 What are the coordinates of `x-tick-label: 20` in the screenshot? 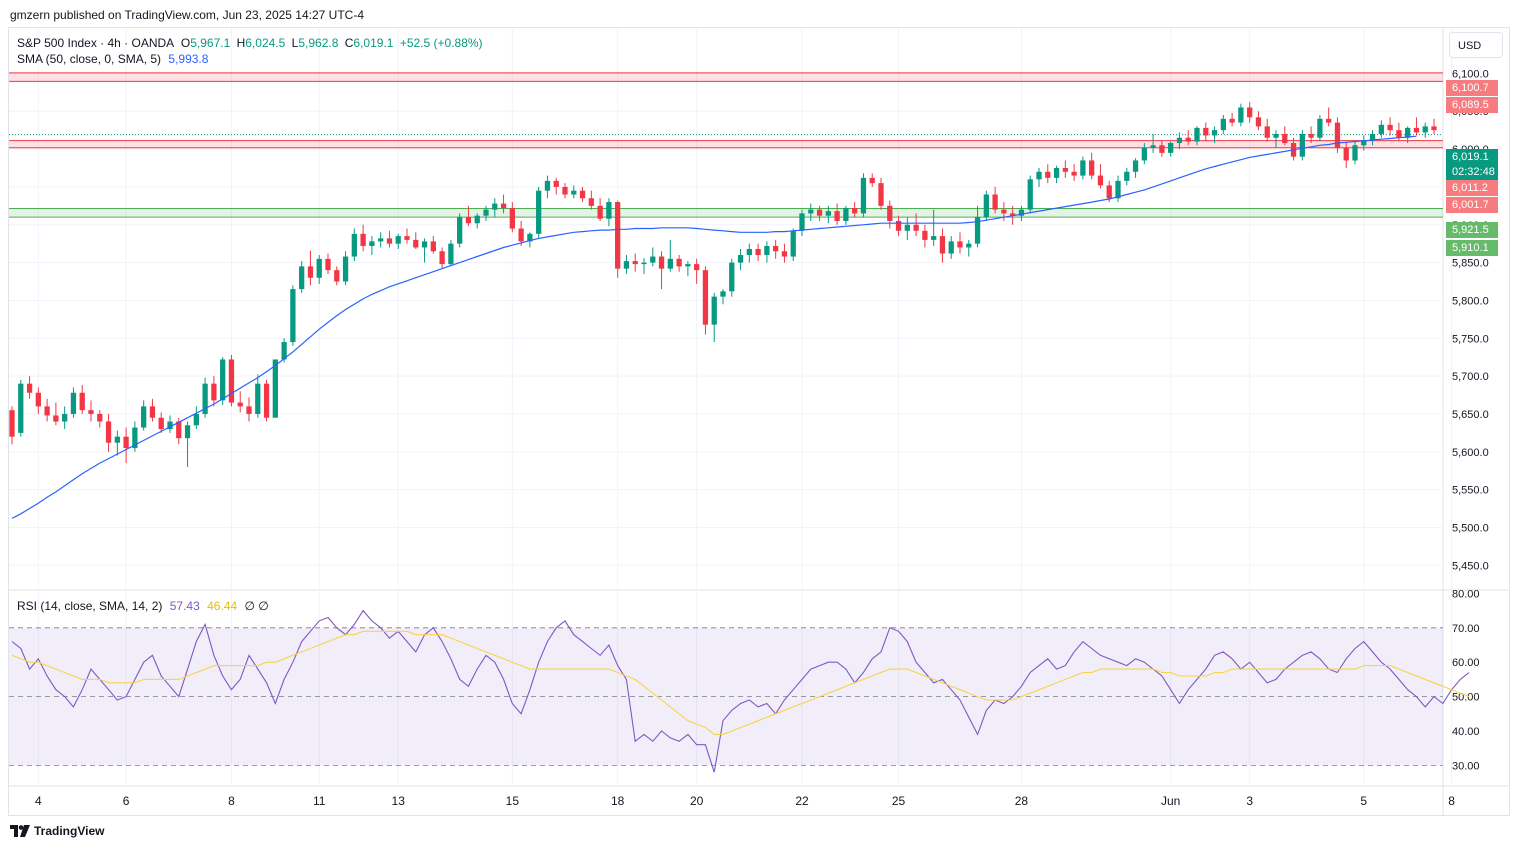 It's located at (697, 801).